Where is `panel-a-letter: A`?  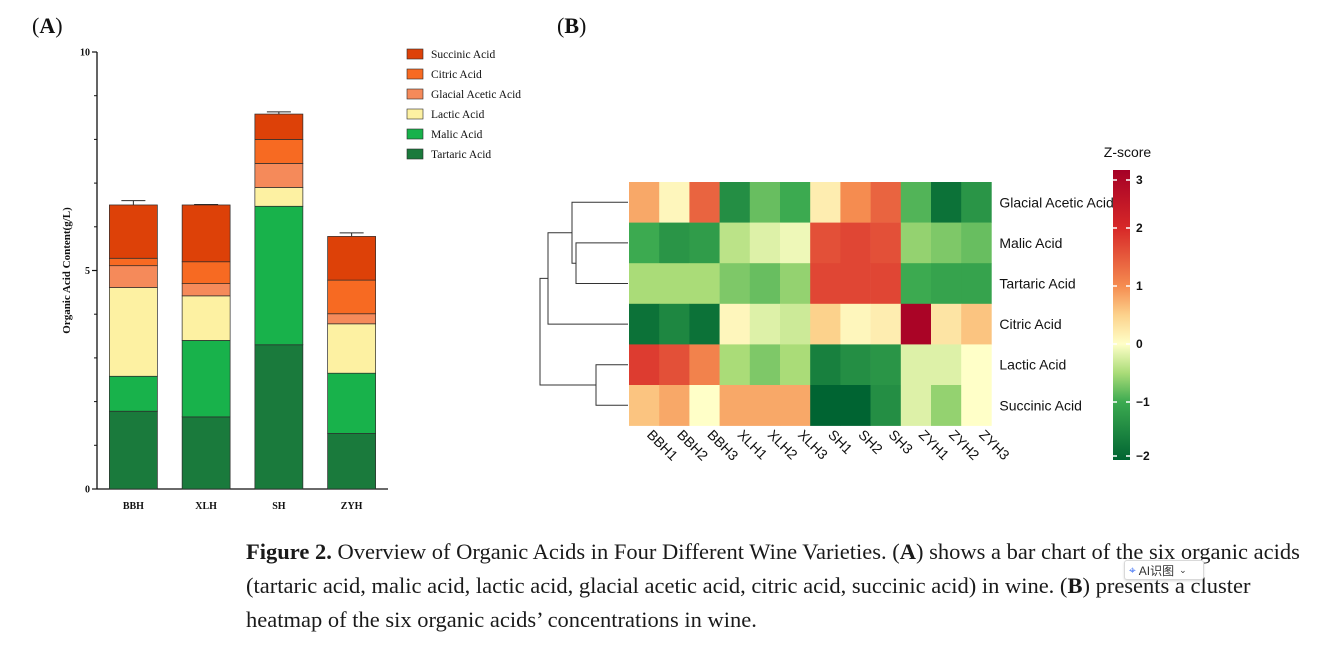
panel-a-letter: A is located at coordinates (47, 25).